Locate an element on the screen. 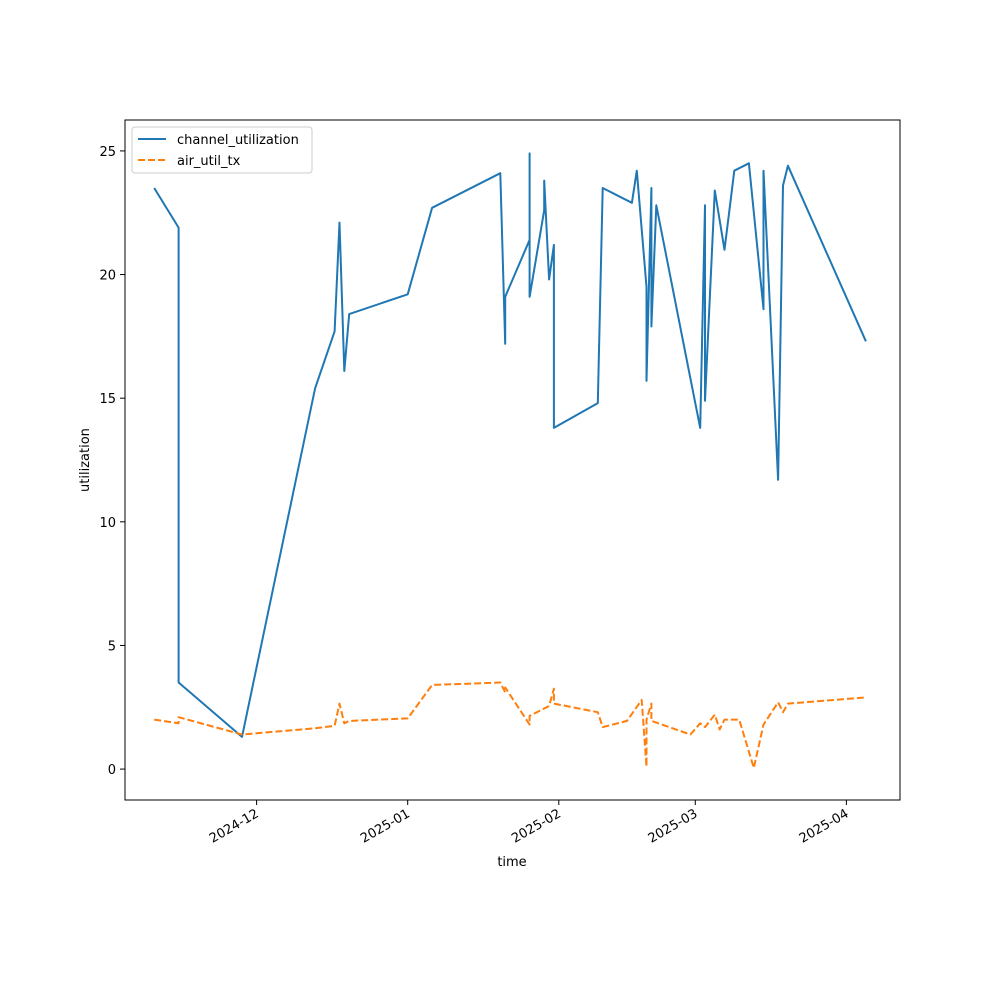 The image size is (1000, 1000). legend: channel_utilization air_util_tx is located at coordinates (222, 150).